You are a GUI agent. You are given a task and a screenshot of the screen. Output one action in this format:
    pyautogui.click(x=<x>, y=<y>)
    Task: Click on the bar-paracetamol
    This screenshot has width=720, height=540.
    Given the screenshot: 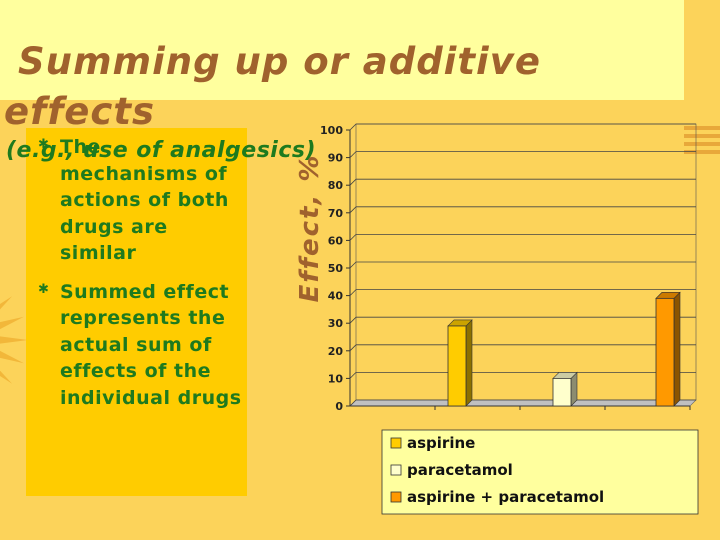 What is the action you would take?
    pyautogui.click(x=562, y=392)
    